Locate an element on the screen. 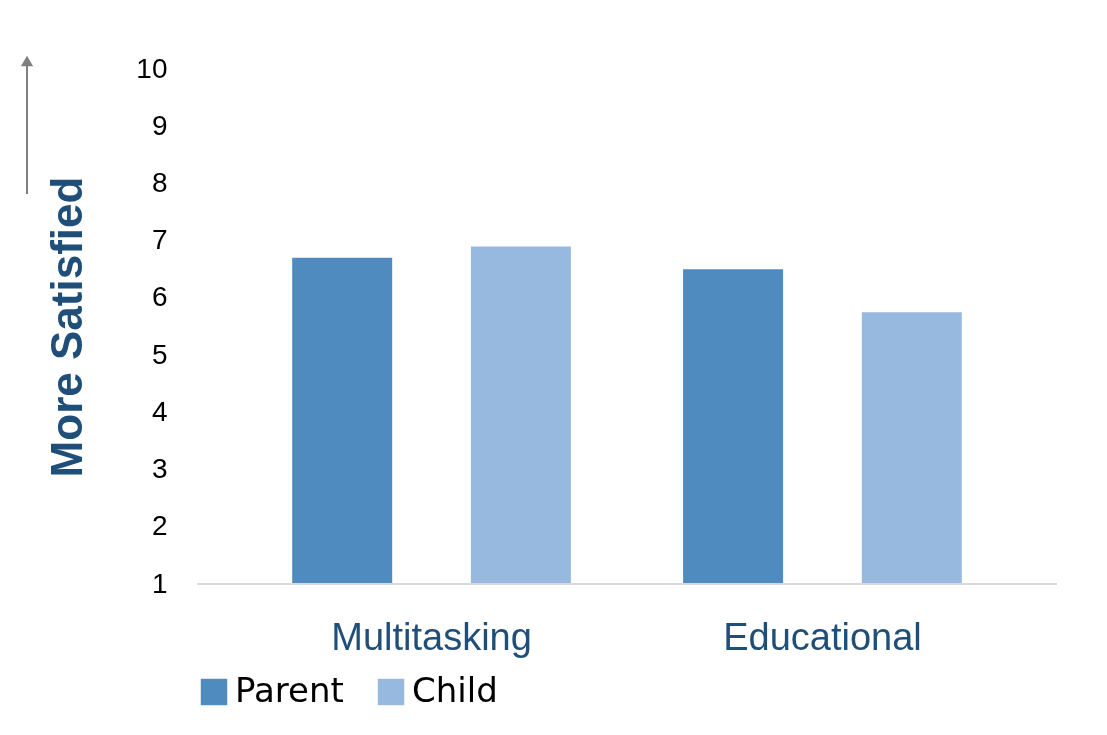 The height and width of the screenshot is (735, 1107). y-tick-label: 3 is located at coordinates (159, 469).